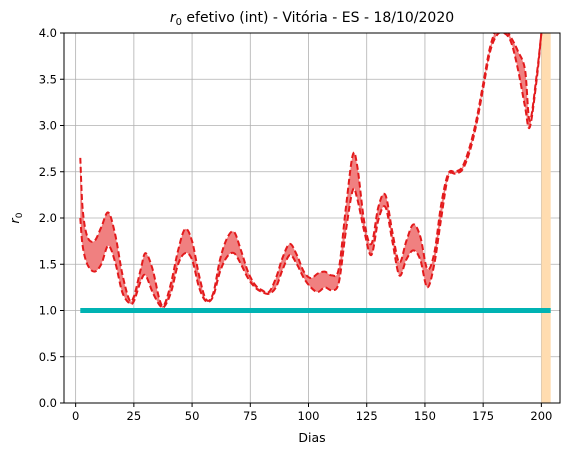 This screenshot has height=455, width=568. Describe the element at coordinates (48, 33) in the screenshot. I see `y-tick-label: 4.0` at that location.